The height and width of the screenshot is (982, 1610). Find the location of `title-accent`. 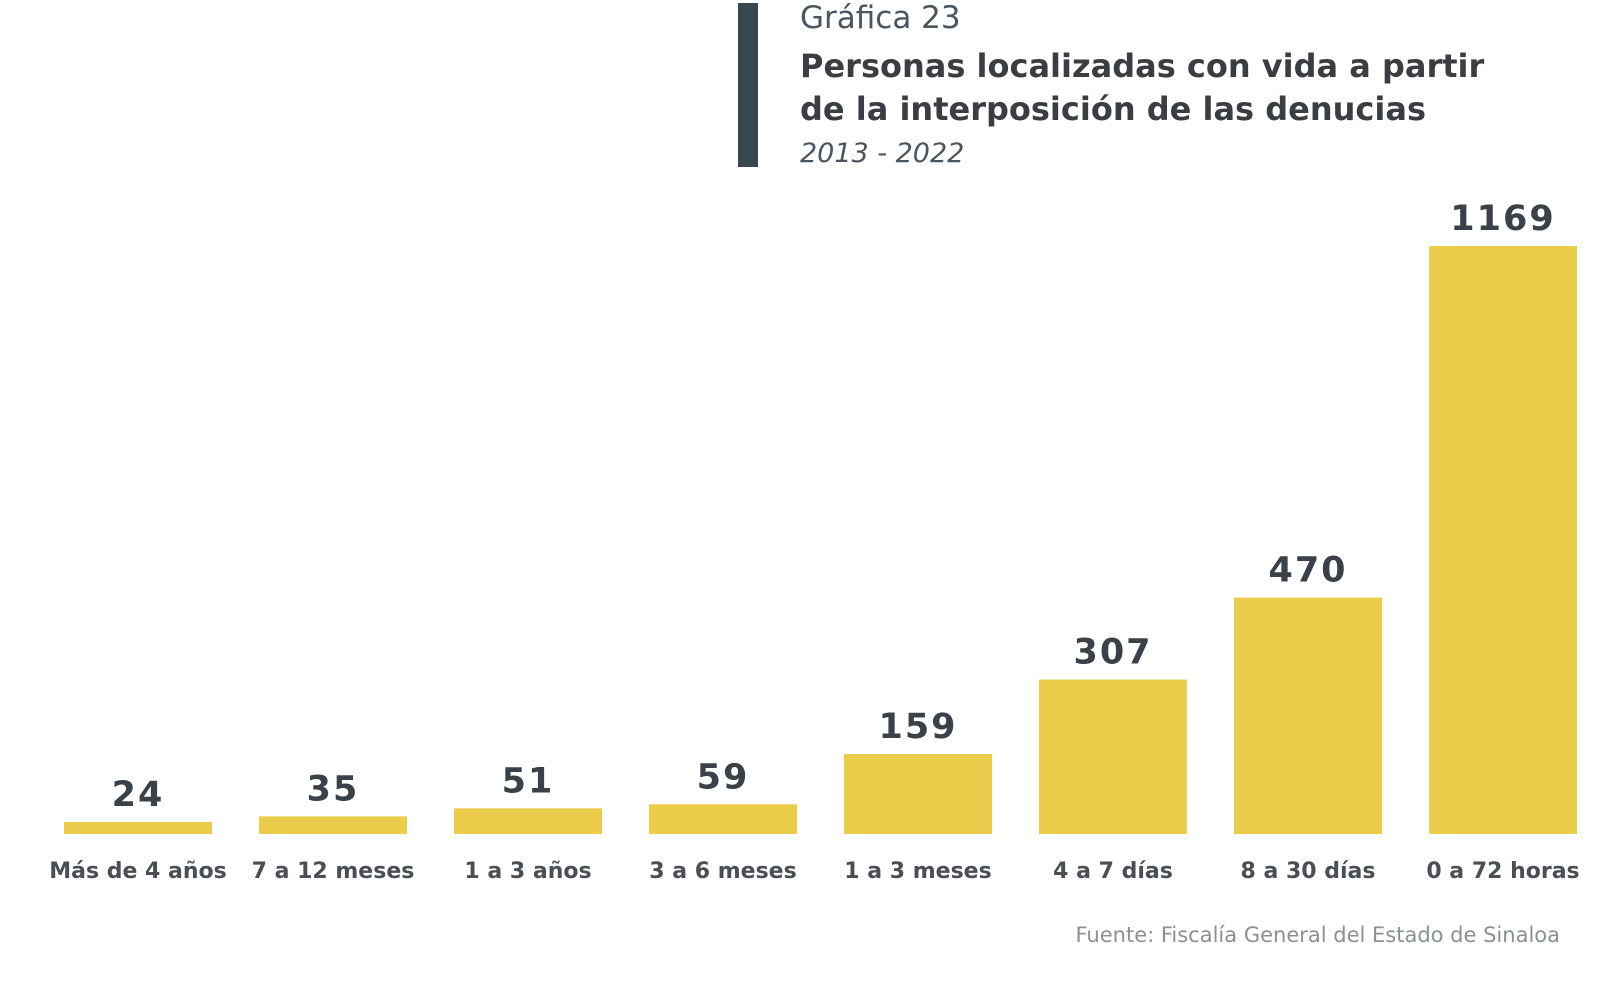

title-accent is located at coordinates (748, 85).